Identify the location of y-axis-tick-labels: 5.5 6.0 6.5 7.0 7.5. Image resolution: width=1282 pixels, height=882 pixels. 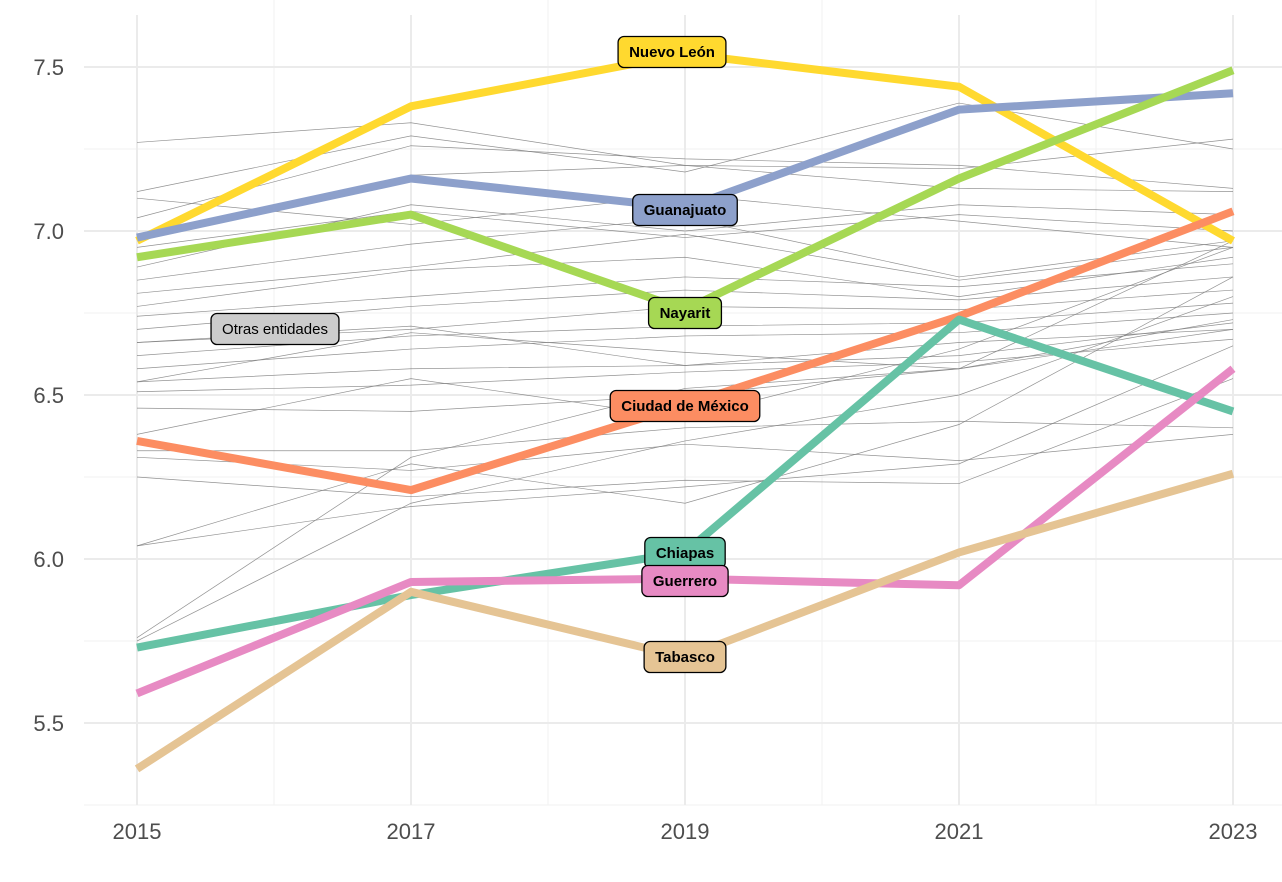
(48, 395).